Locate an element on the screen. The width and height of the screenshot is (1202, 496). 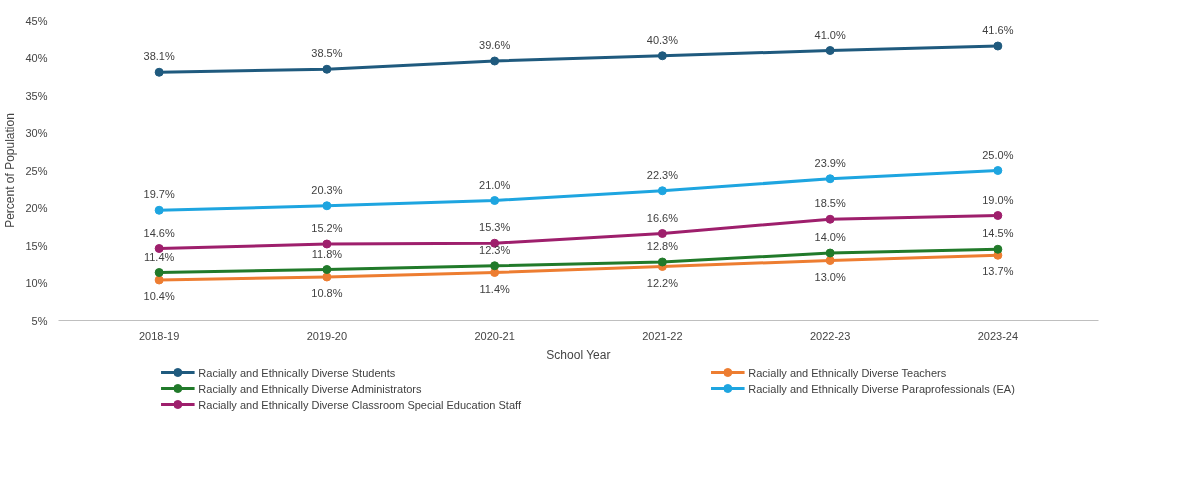
y-tick-label: 5% is located at coordinates (39, 320).